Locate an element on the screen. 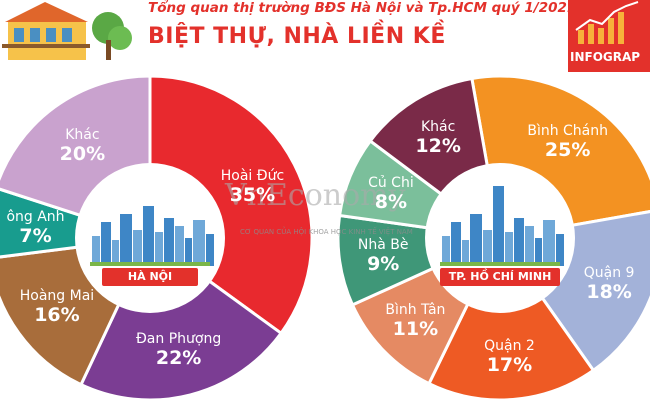 Image resolution: width=650 pixels, height=406 pixels. slice-label-quan-2: Quận 2 17% is located at coordinates (509, 357).